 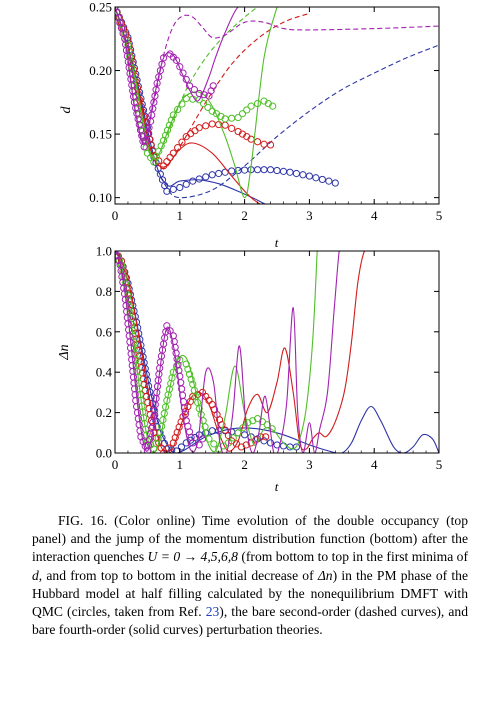 What do you see at coordinates (104, 291) in the screenshot?
I see `bottom-y-tick-label-4: 0.8` at bounding box center [104, 291].